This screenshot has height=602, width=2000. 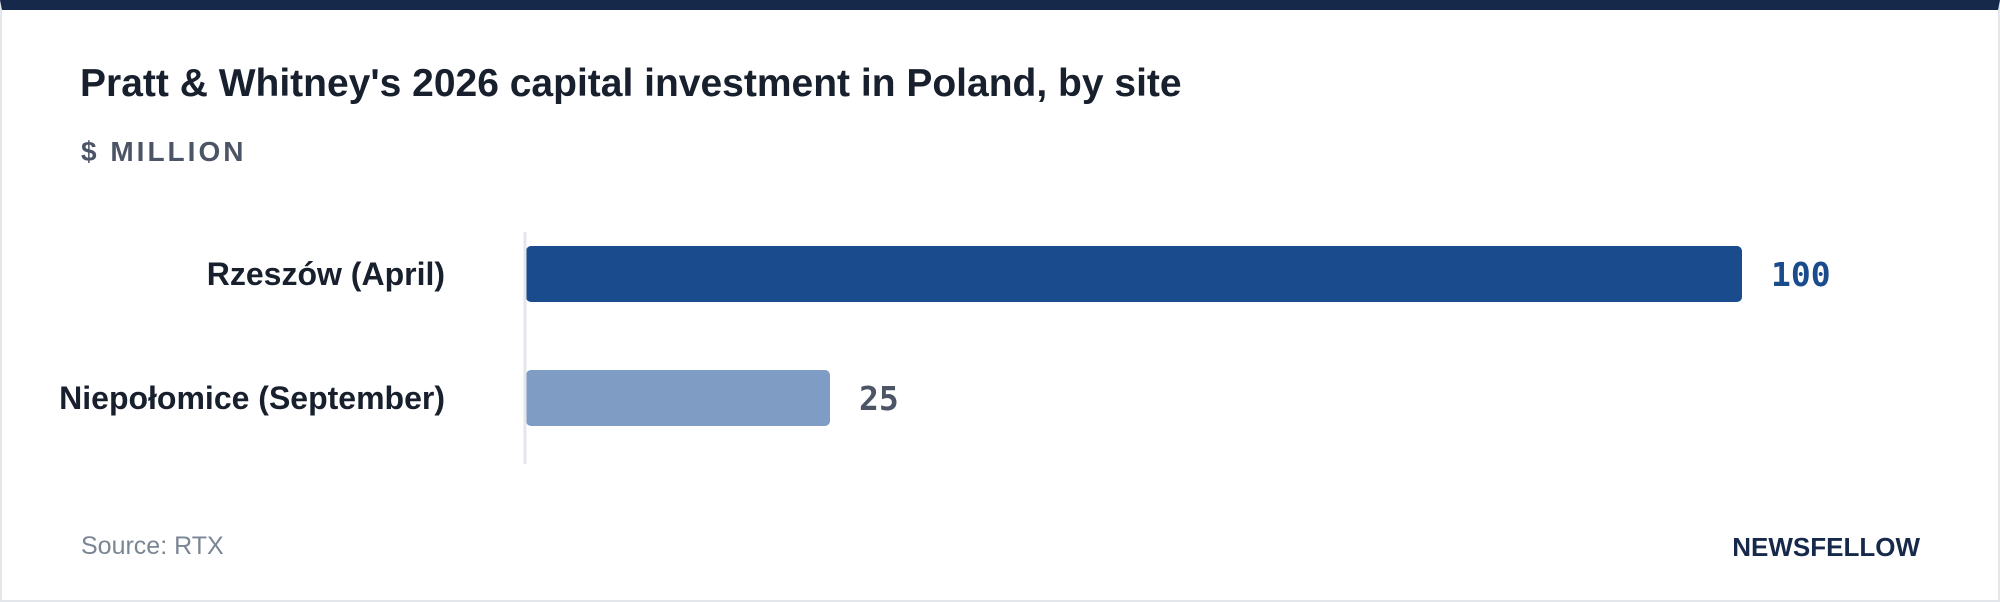 I want to click on chart-unit: $ MILLION, so click(x=164, y=151).